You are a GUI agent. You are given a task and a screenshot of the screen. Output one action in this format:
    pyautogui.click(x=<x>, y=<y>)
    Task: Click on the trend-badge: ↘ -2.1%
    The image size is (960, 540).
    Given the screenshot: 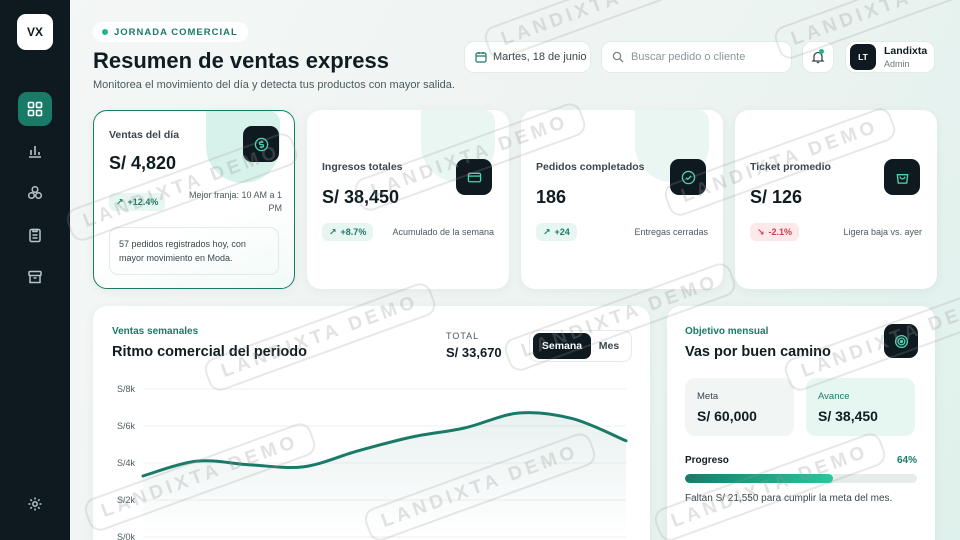 What is the action you would take?
    pyautogui.click(x=775, y=232)
    